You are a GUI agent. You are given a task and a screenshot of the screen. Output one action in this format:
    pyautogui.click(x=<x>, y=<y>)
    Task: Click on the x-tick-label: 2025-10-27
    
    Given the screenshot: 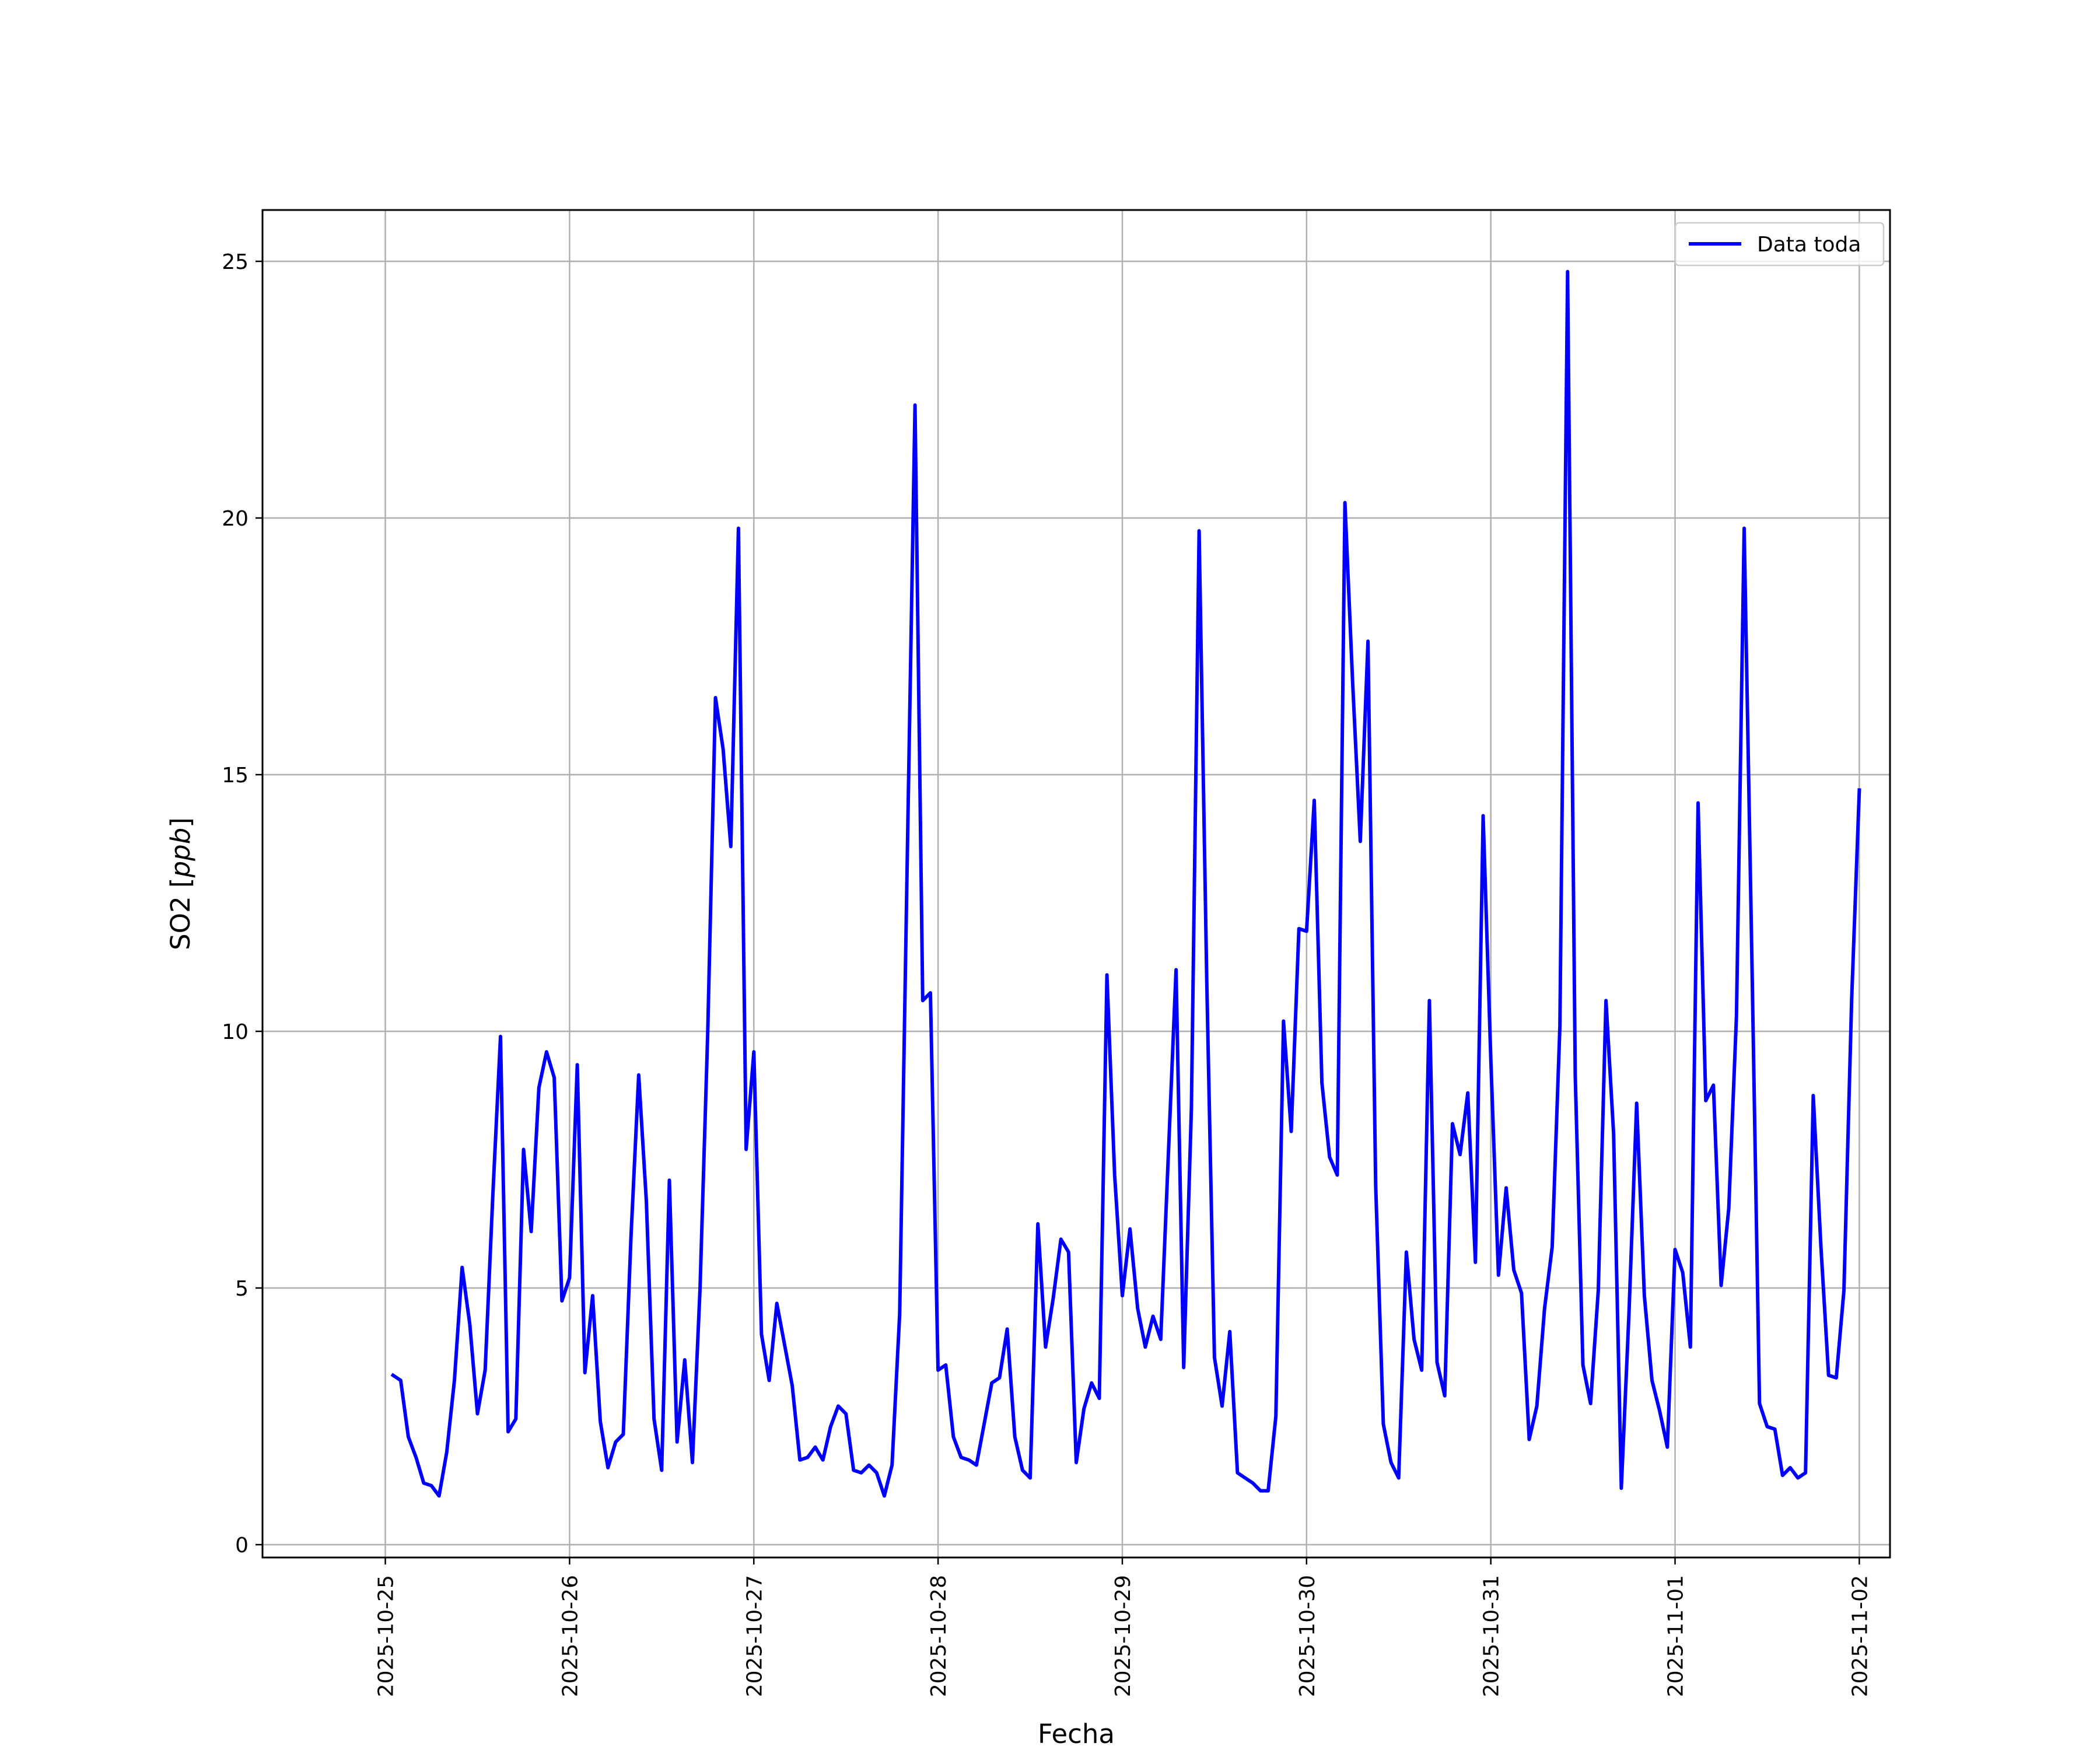 What is the action you would take?
    pyautogui.click(x=754, y=1636)
    